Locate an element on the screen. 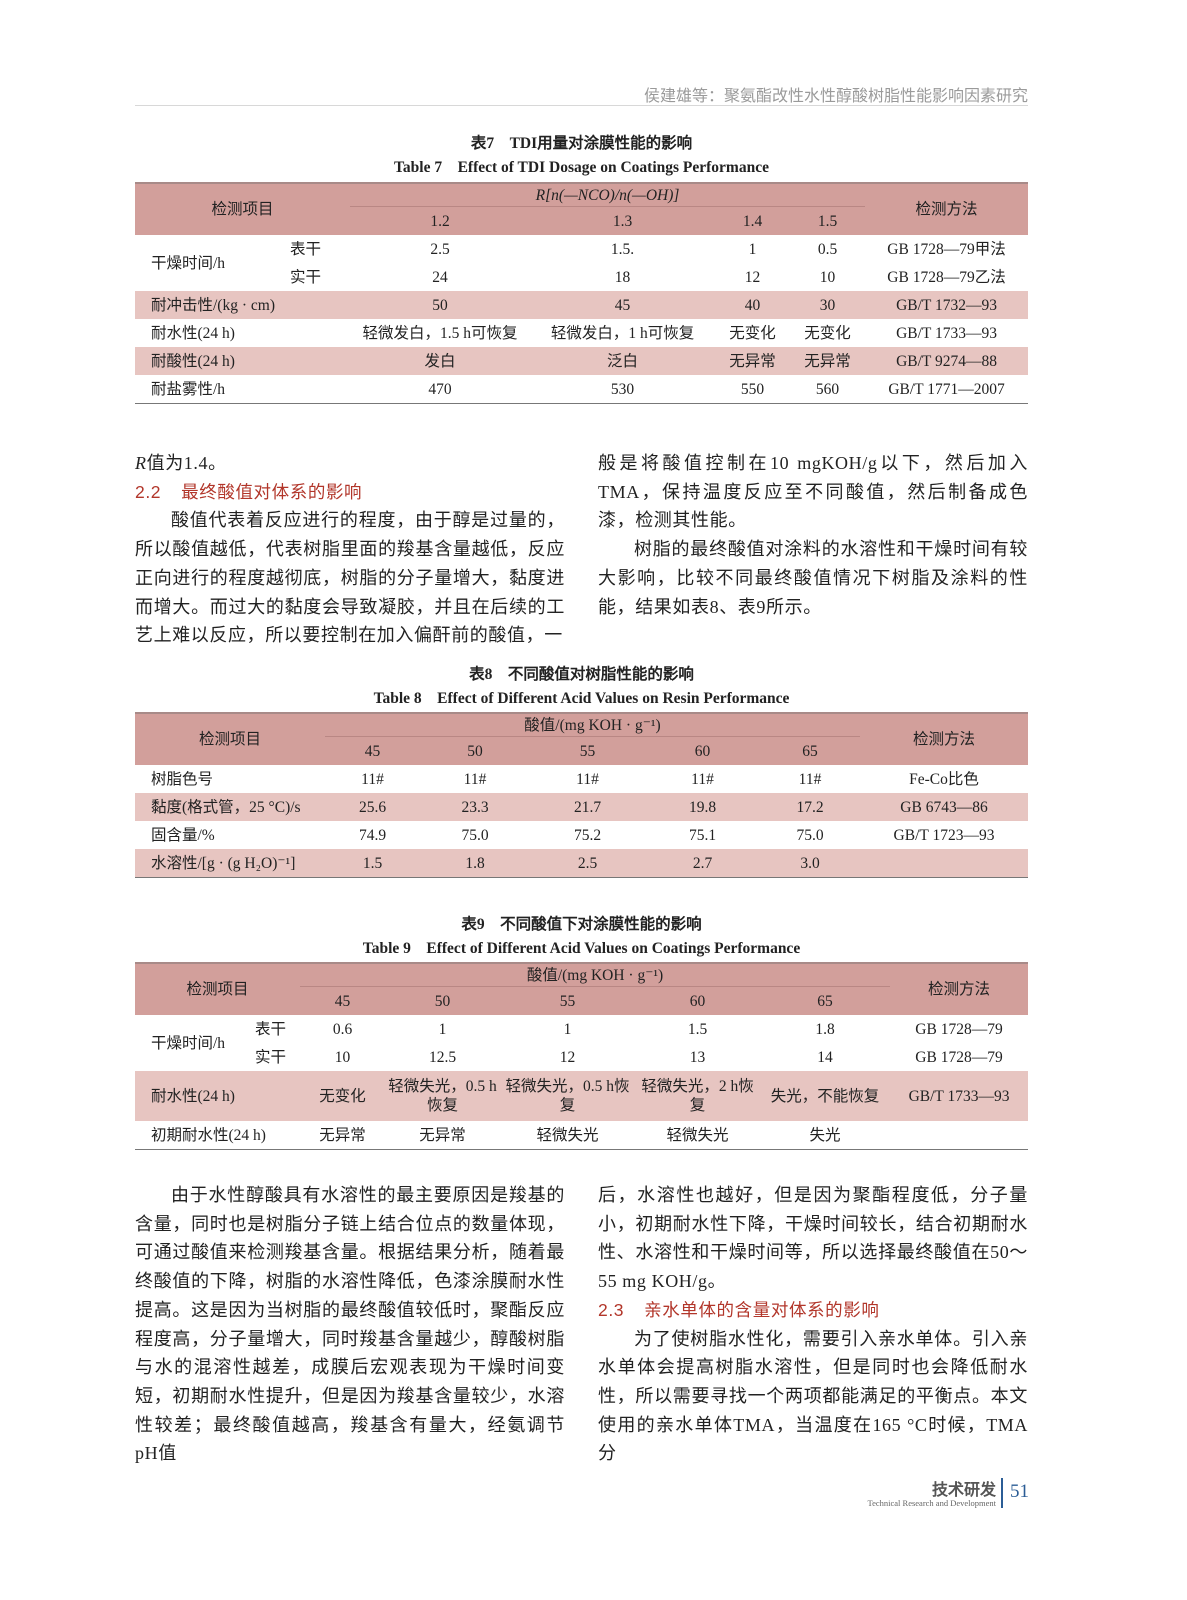  table7-row: 耐酸性(24 h) 发白 泛白 无异常 无异常 GB/T 9274—88 is located at coordinates (582, 361).